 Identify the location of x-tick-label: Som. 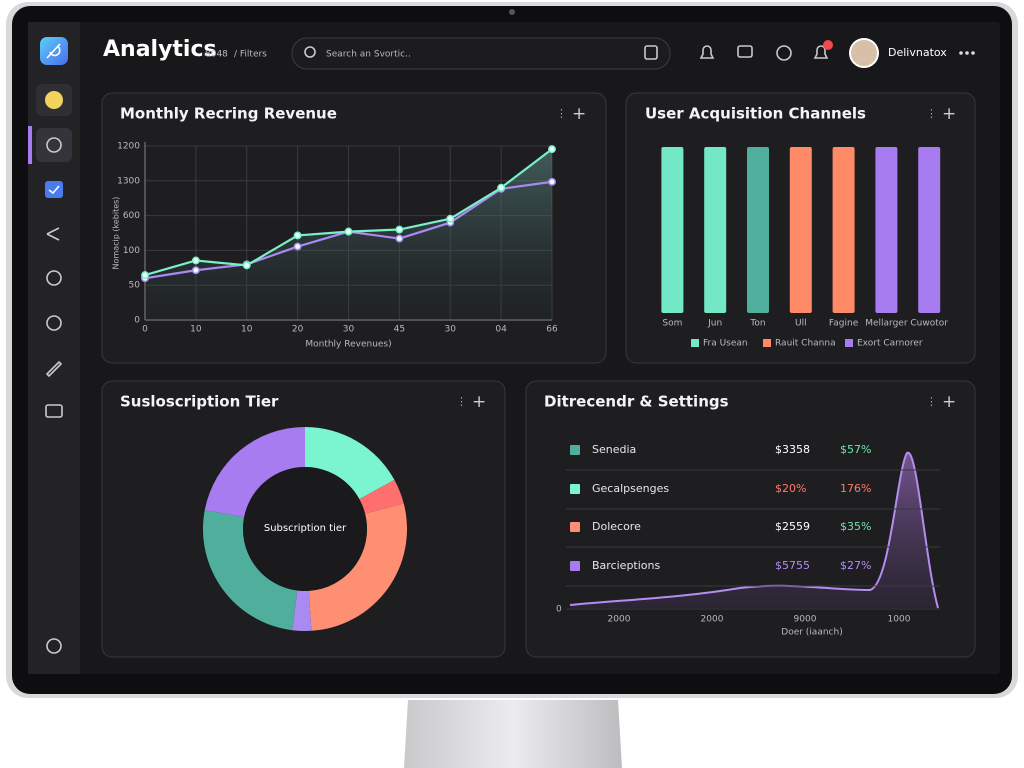
(672, 324).